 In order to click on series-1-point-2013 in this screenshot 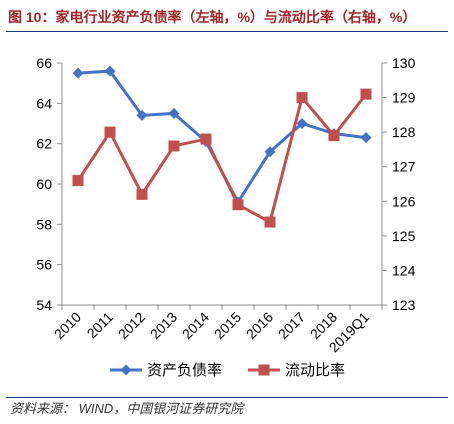, I will do `click(174, 113)`.